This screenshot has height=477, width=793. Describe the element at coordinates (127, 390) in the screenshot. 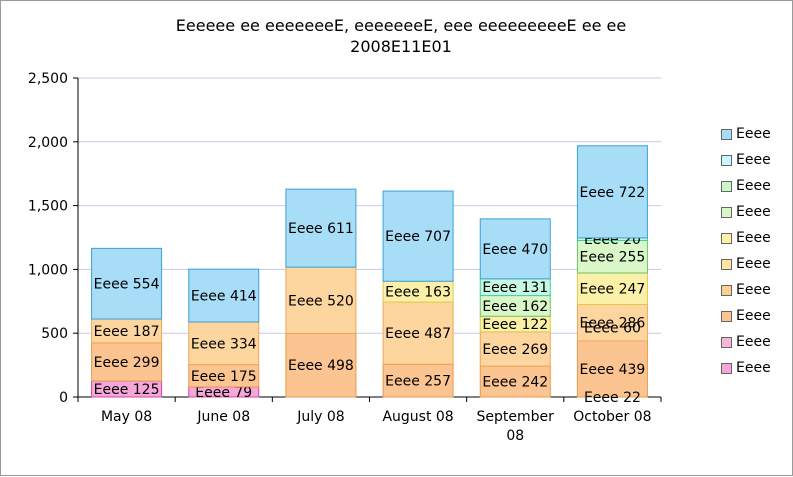

I see `data-label: Eeee 125` at that location.